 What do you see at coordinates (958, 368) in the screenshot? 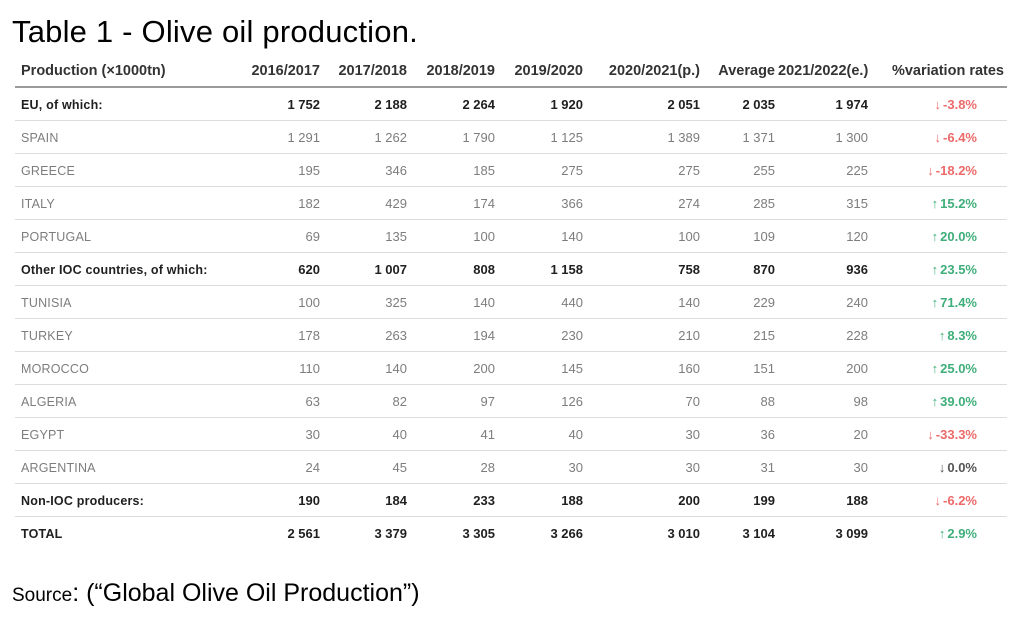
I see `variation-value: 25.0%` at bounding box center [958, 368].